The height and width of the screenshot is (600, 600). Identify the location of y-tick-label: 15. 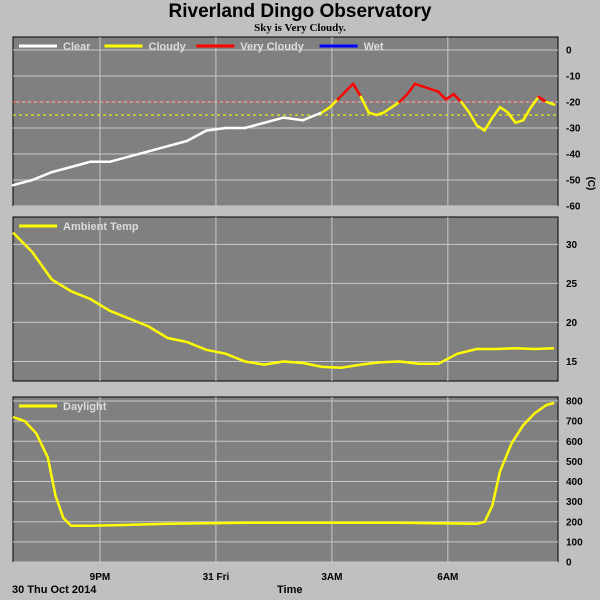
(572, 362).